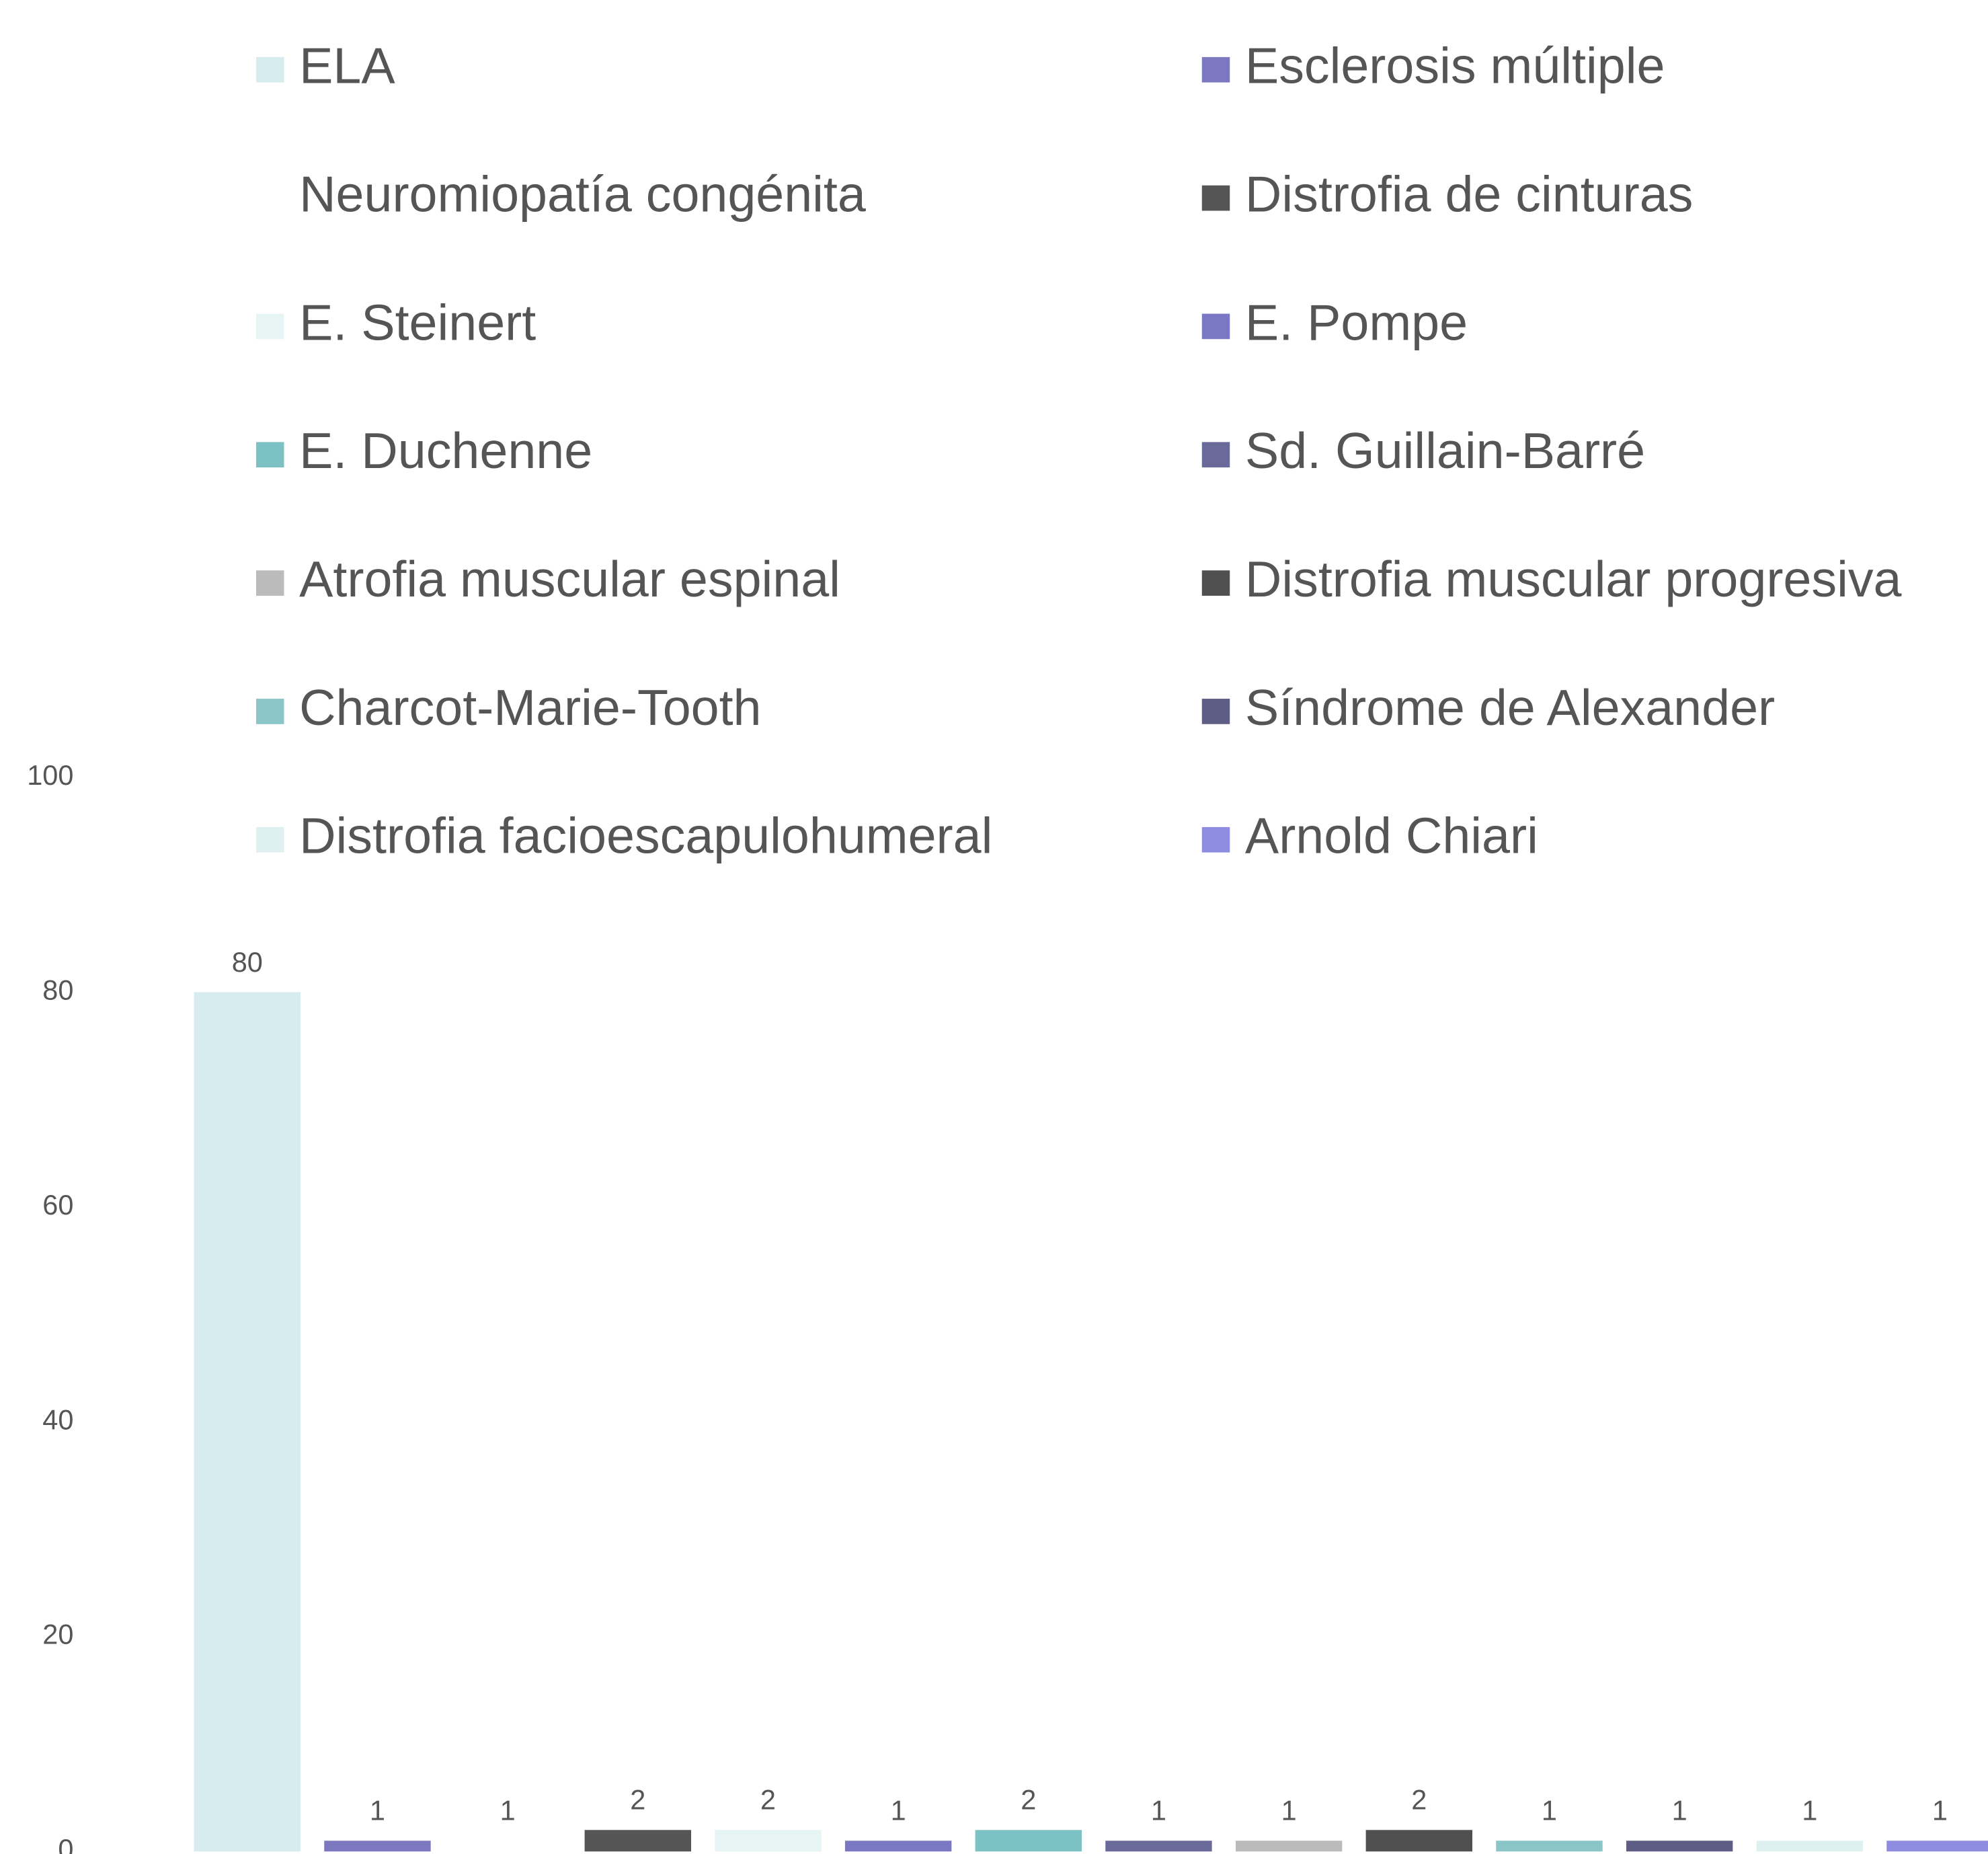 The image size is (1988, 1854). What do you see at coordinates (530, 707) in the screenshot?
I see `legend-label: Charcot-Marie-Tooth` at bounding box center [530, 707].